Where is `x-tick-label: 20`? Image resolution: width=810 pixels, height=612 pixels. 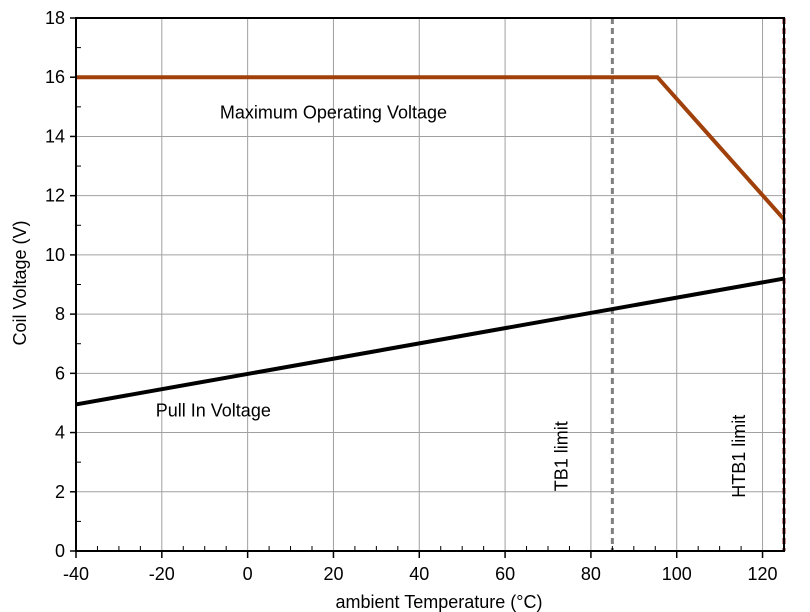
x-tick-label: 20 is located at coordinates (333, 574).